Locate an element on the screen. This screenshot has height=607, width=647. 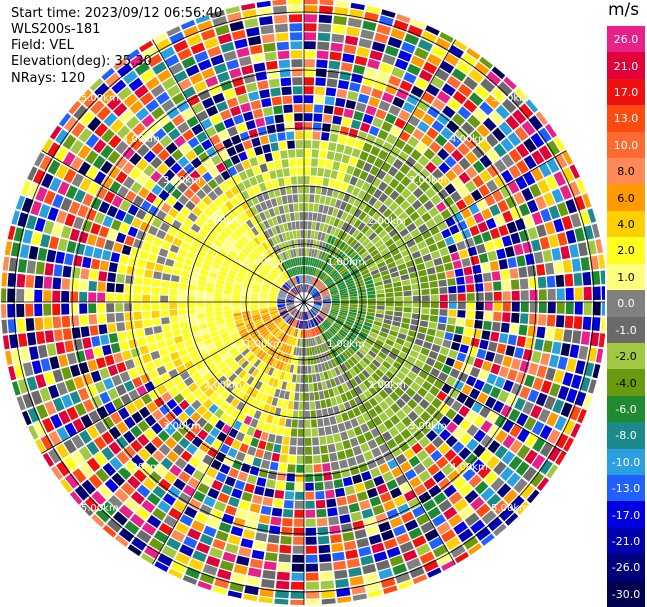
ring-label: 1.00km is located at coordinates (346, 344).